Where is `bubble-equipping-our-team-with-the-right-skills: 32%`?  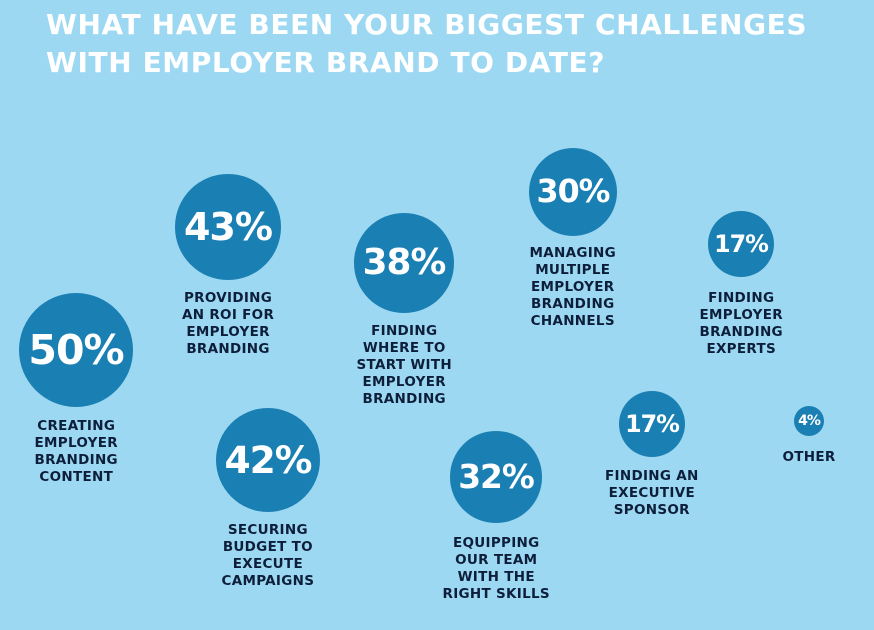 bubble-equipping-our-team-with-the-right-skills: 32% is located at coordinates (496, 477).